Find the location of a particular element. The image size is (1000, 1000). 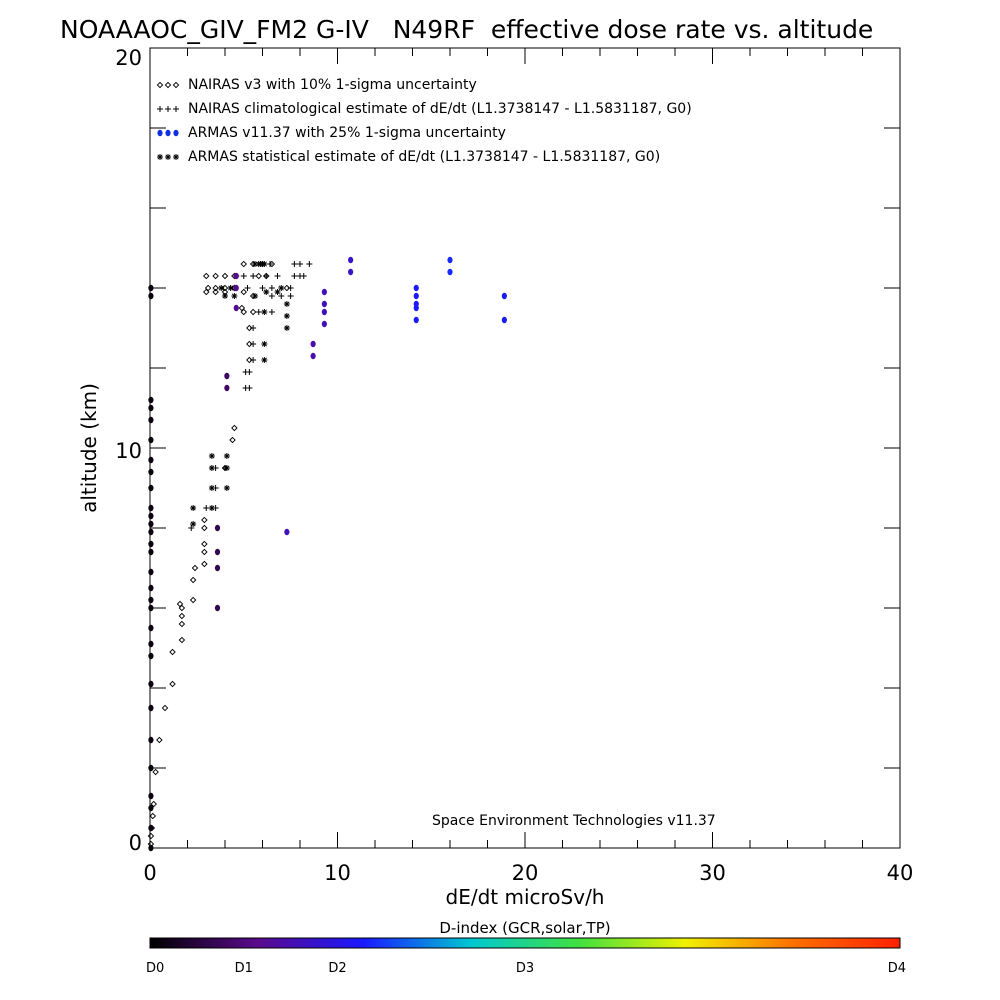

series-asterisk is located at coordinates (240, 394).